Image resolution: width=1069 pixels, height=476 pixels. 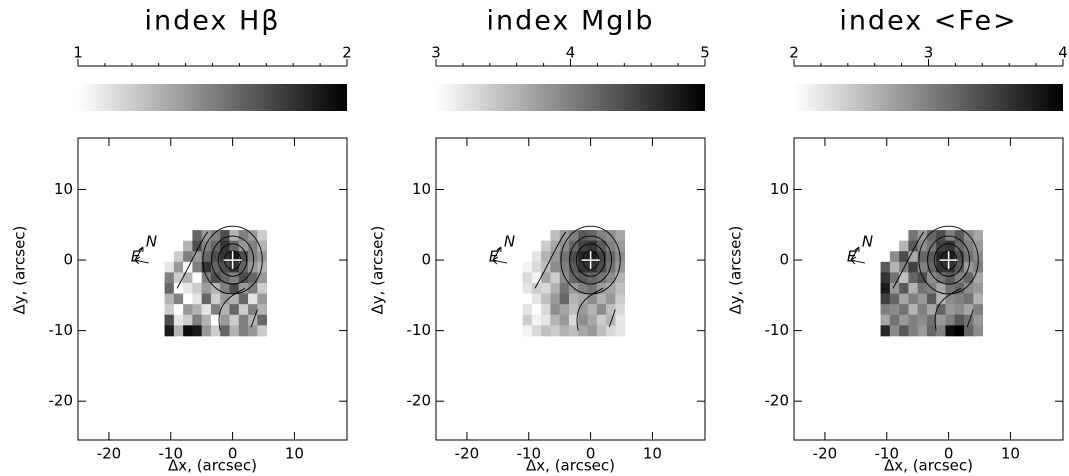 I want to click on x-axis-label: Δx, (arcsec), so click(x=570, y=466).